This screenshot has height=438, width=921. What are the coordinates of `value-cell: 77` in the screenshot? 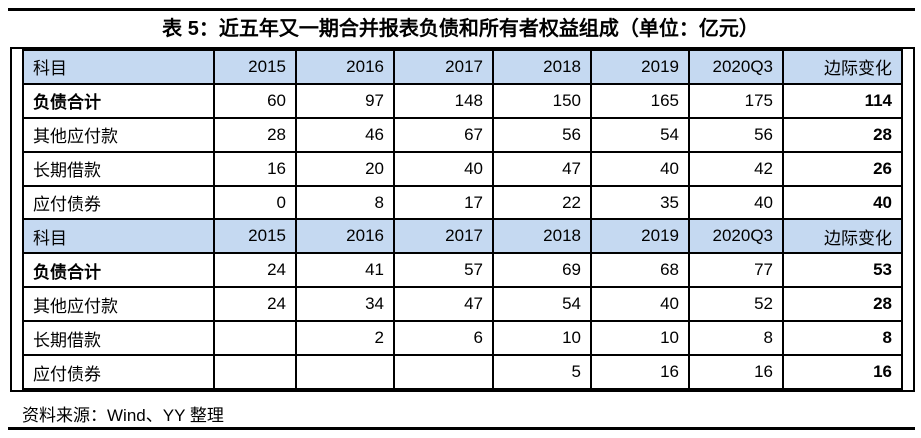 It's located at (736, 270).